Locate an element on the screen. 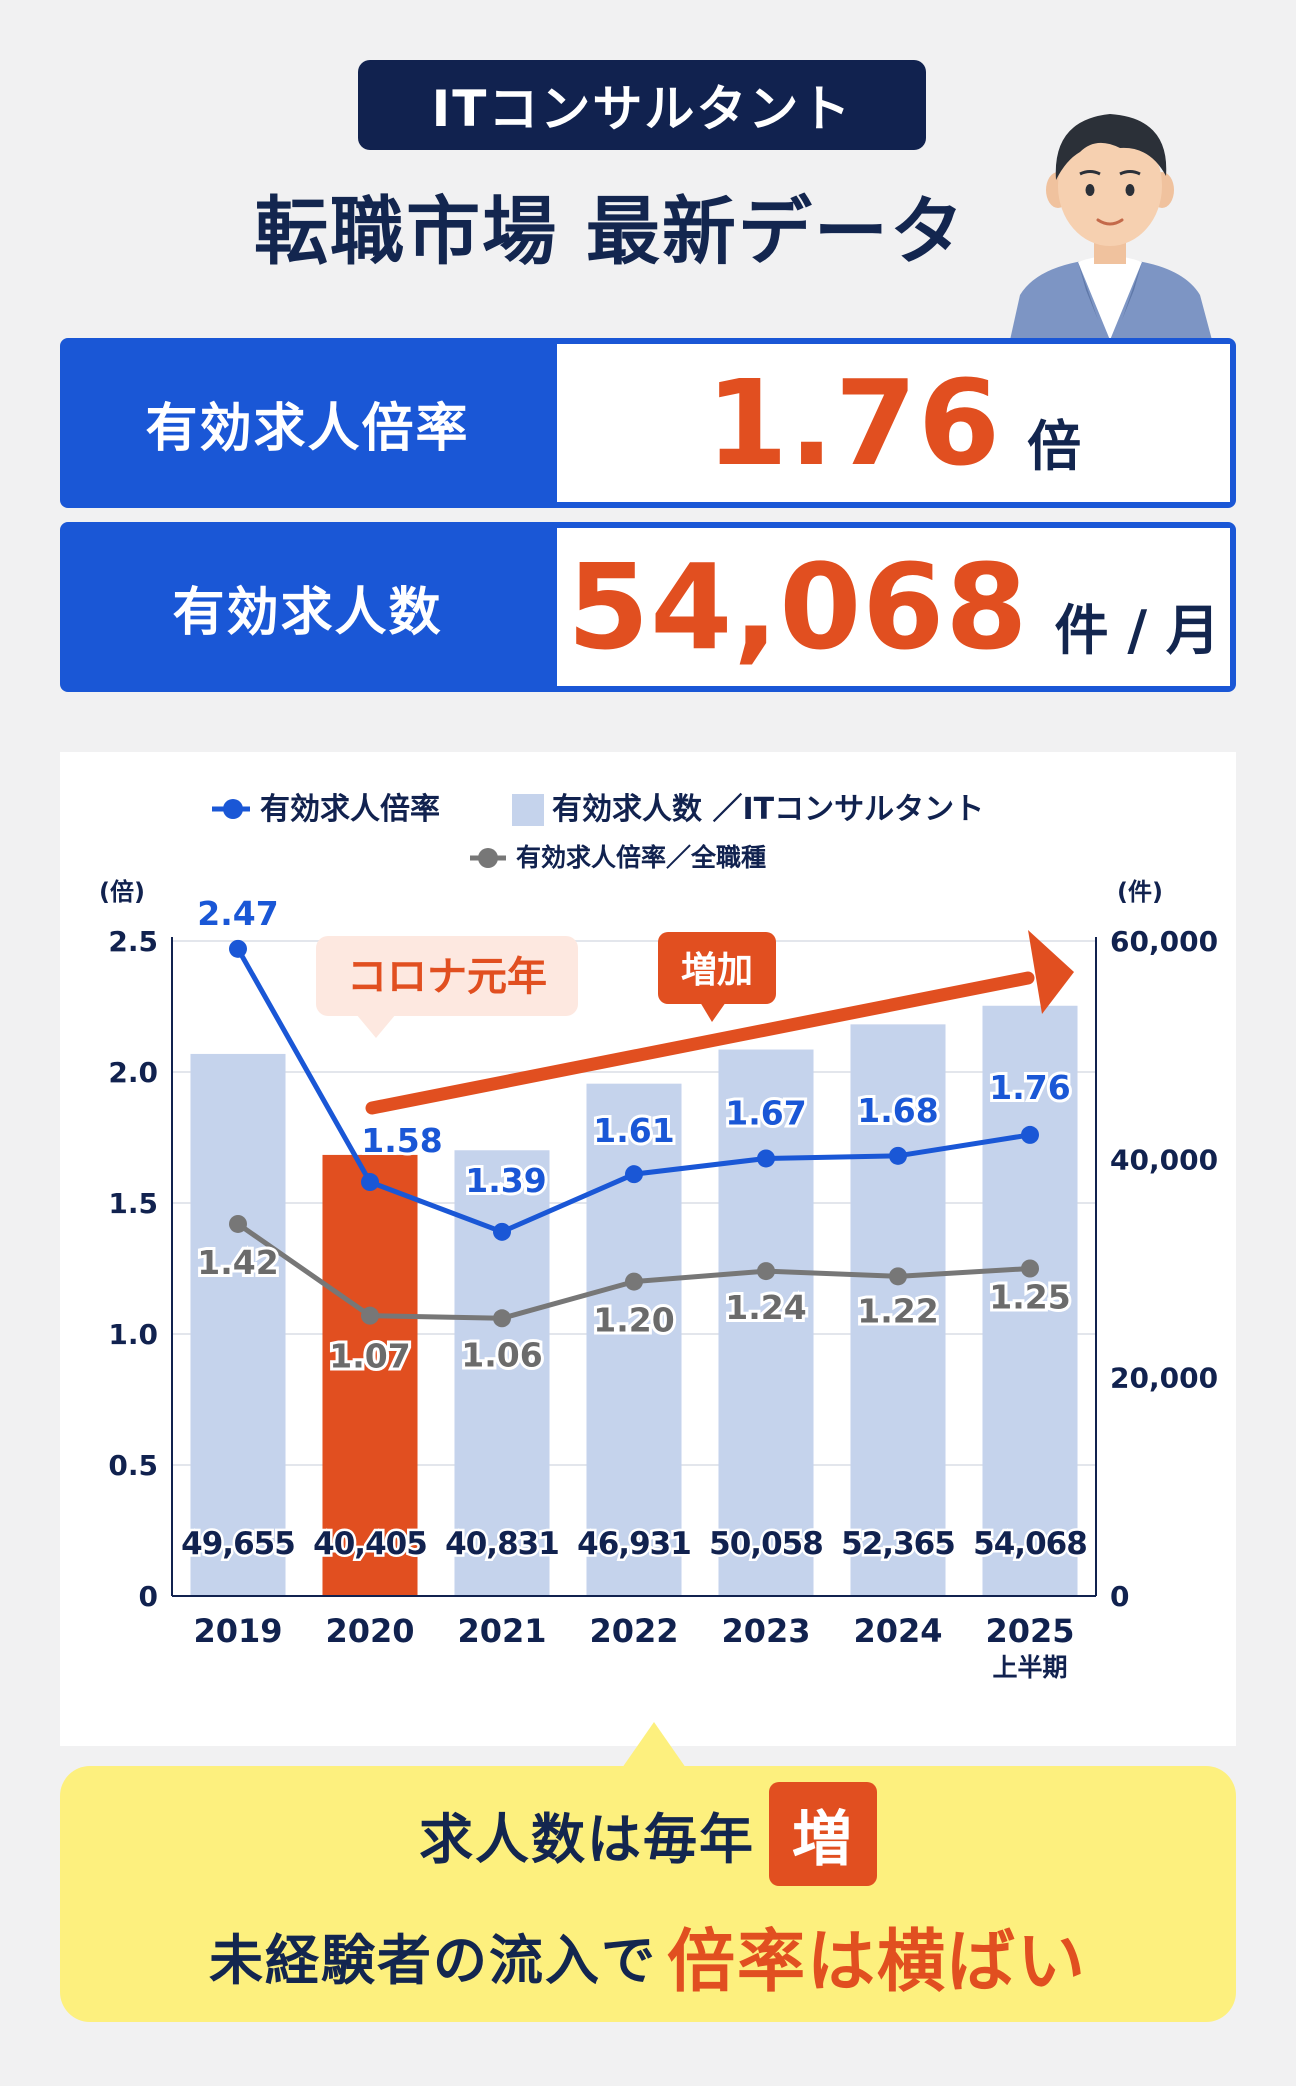 The width and height of the screenshot is (1296, 2086). right-tick-label: 40,000 is located at coordinates (1164, 1159).